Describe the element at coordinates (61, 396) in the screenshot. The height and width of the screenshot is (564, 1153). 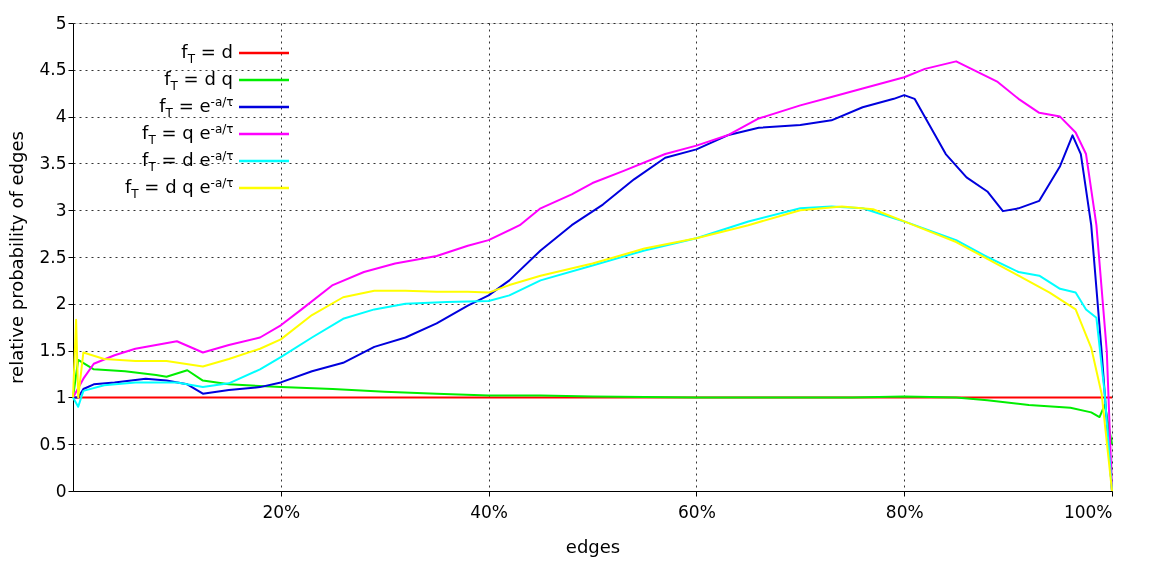
I see `y-tick-label: 1` at that location.